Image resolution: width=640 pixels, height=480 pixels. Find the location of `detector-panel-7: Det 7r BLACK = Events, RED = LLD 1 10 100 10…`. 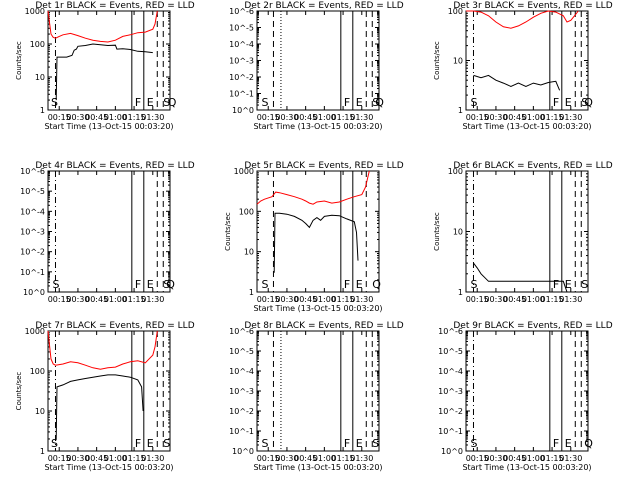

detector-panel-7: Det 7r BLACK = Events, RED = LLD 1 10 100 10… is located at coordinates (105, 396).